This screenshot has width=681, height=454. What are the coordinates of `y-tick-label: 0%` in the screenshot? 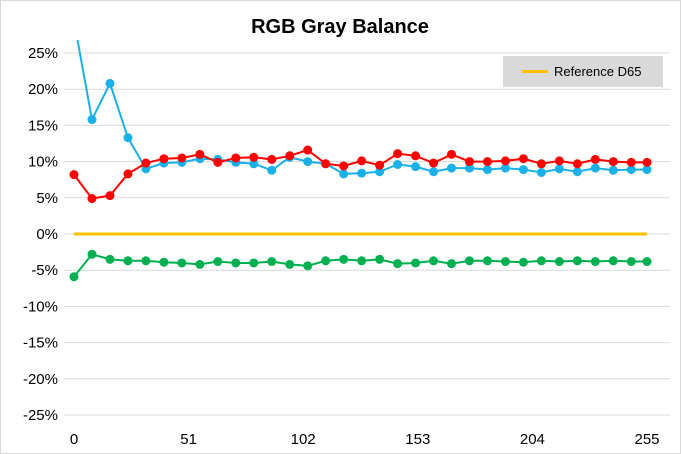 It's located at (47, 234).